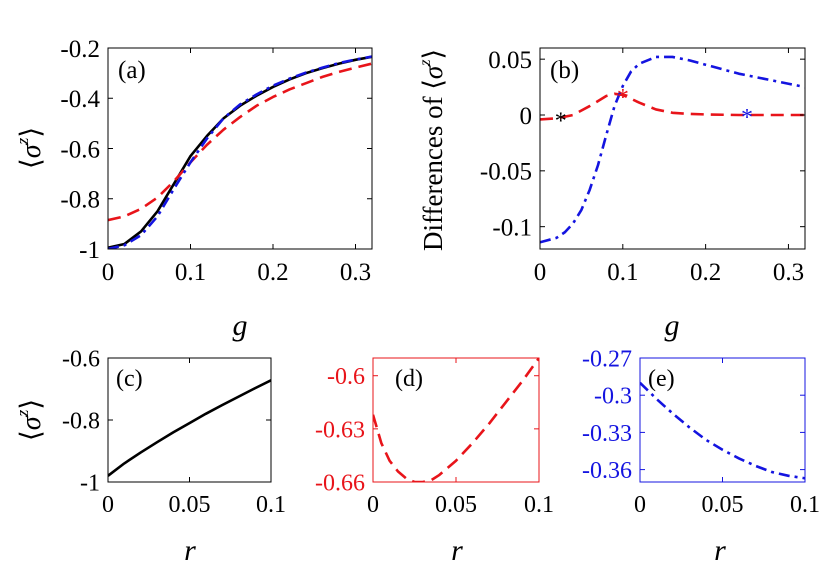 The image size is (830, 573). What do you see at coordinates (457, 550) in the screenshot?
I see `panel-d-xlabel: r` at bounding box center [457, 550].